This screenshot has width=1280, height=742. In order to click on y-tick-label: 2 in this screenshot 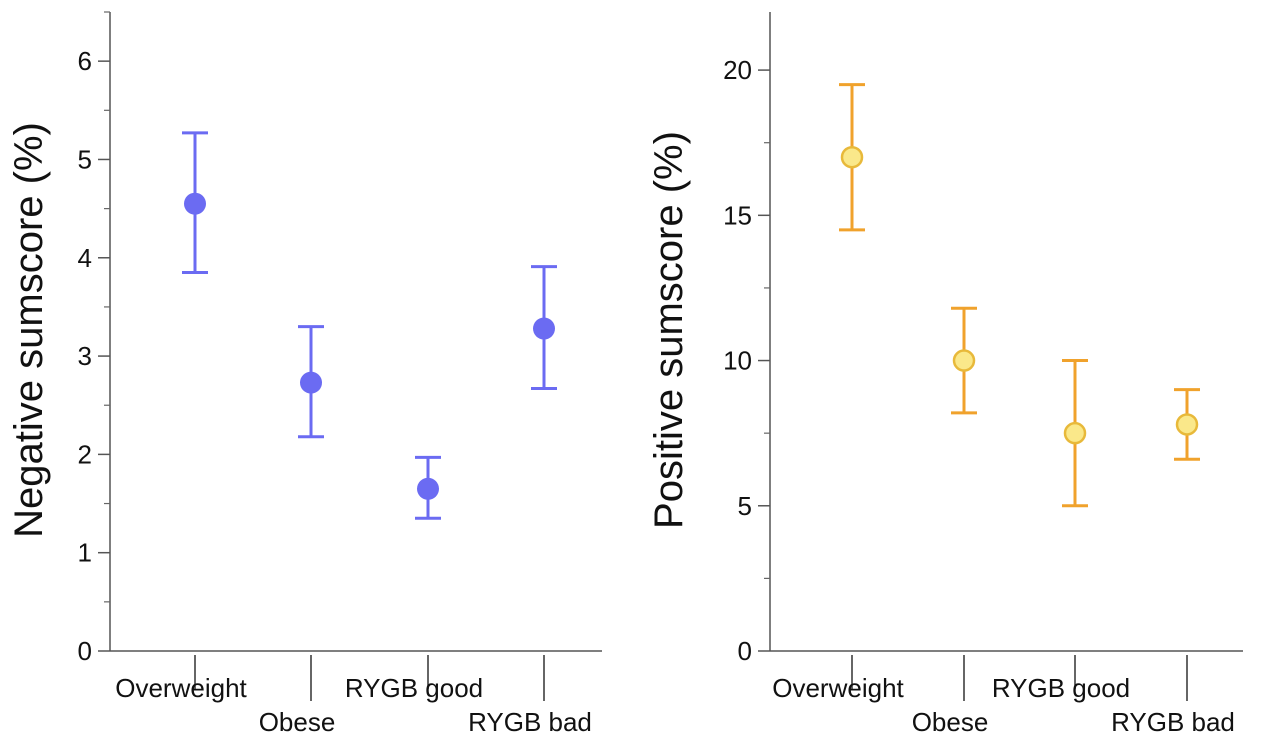, I will do `click(85, 454)`.